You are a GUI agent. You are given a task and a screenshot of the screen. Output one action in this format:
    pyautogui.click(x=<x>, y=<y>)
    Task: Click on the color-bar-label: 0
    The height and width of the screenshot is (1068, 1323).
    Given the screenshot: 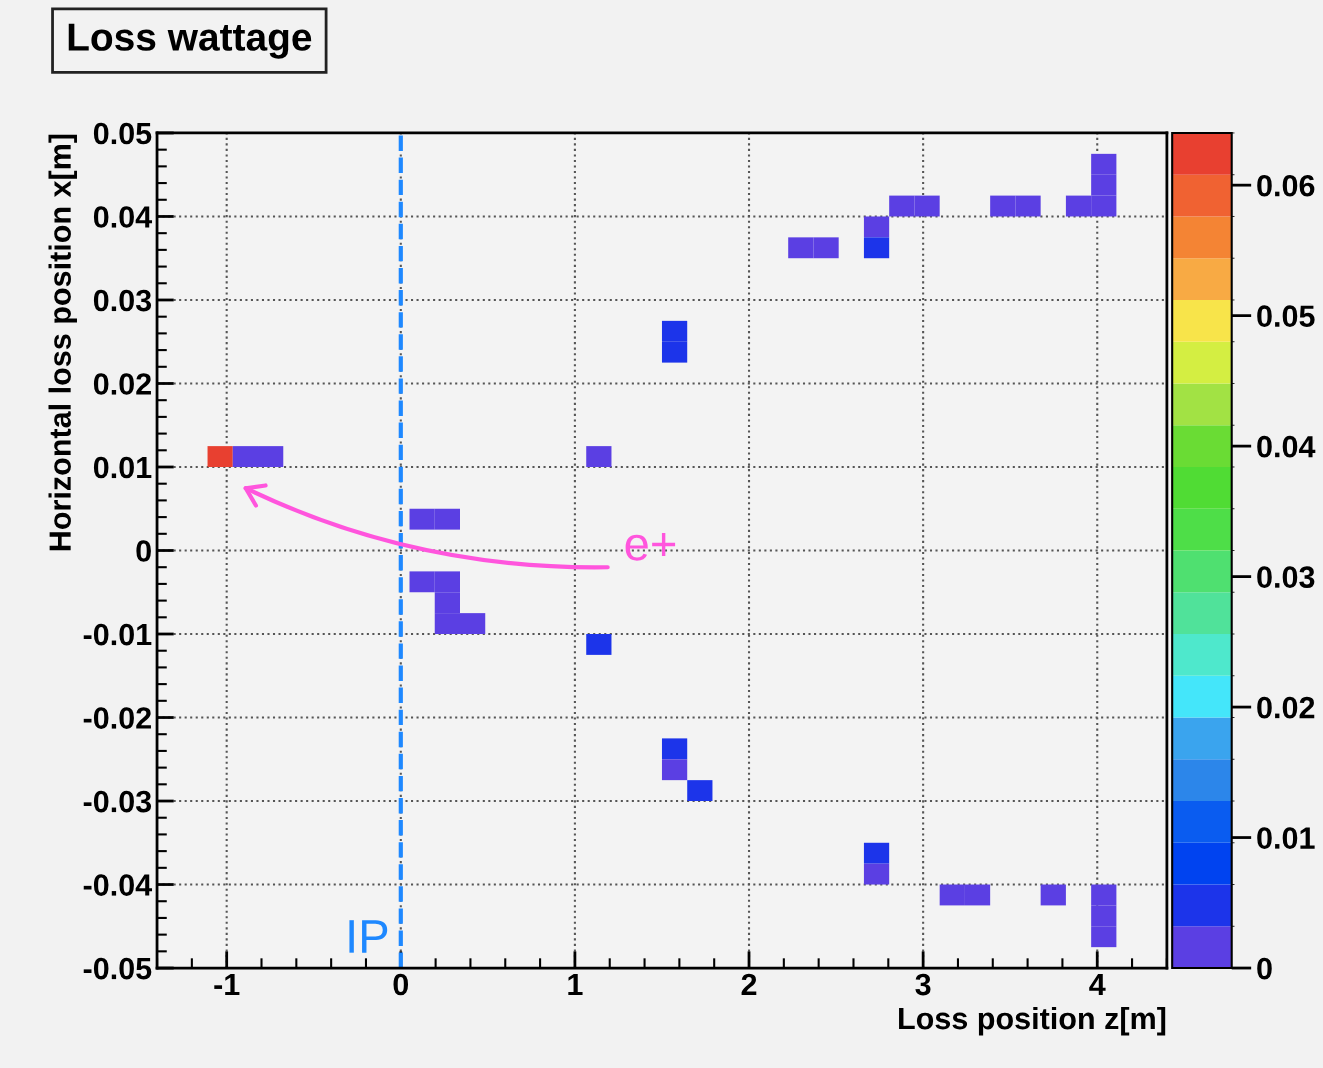 What is the action you would take?
    pyautogui.click(x=1264, y=968)
    